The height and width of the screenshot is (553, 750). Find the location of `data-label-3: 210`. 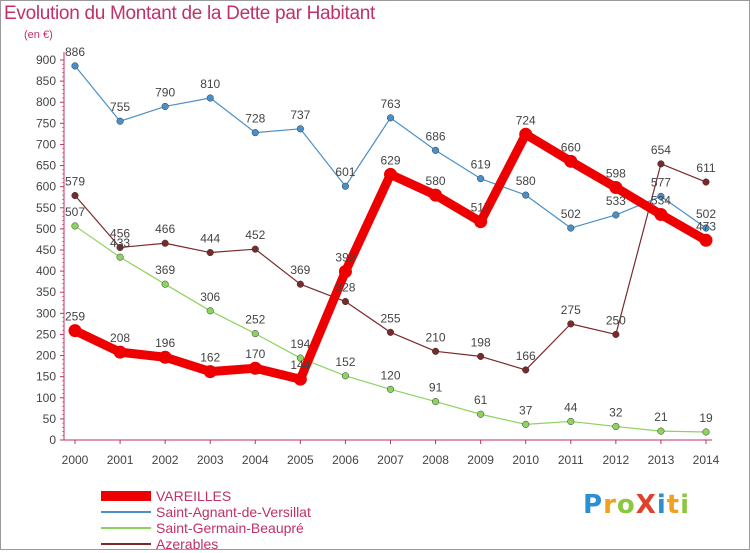

data-label-3: 210 is located at coordinates (436, 337).